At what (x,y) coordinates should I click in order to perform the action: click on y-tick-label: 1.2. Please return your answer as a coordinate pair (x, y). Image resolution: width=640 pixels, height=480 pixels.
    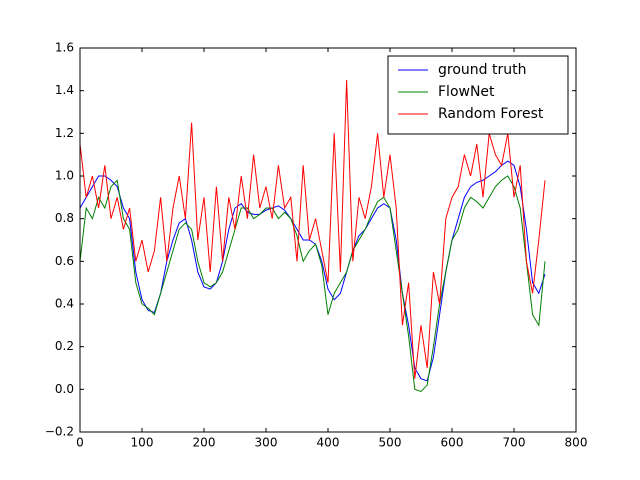
    Looking at the image, I should click on (64, 133).